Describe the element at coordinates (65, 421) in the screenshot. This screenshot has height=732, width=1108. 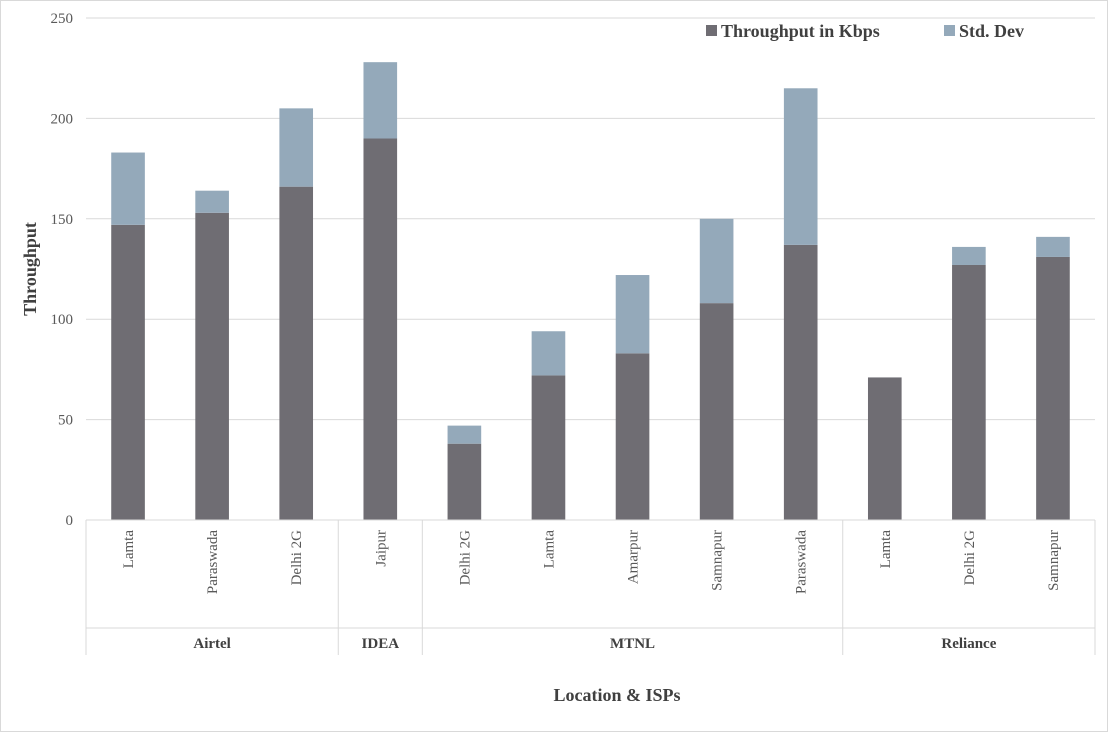
I see `y-tick-label: 50` at that location.